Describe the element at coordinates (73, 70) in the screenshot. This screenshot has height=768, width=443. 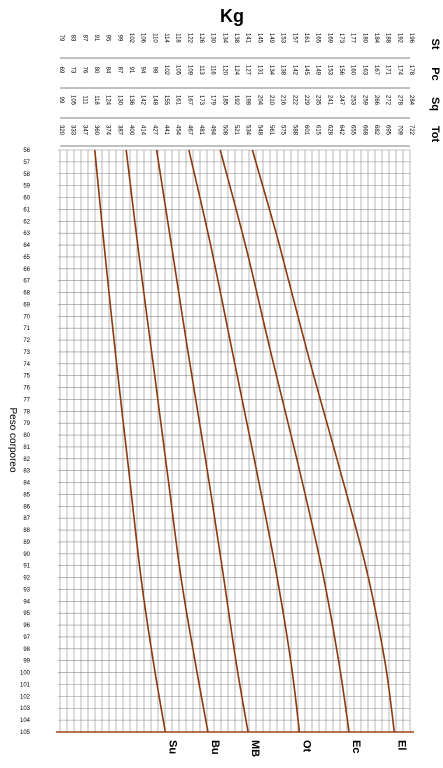
I see `scale-tick-label: 73` at that location.